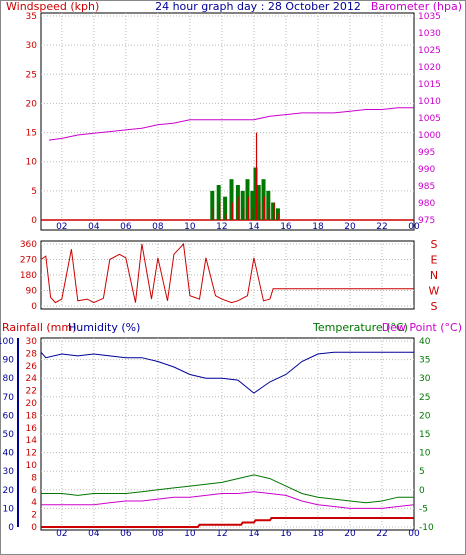 Image resolution: width=466 pixels, height=555 pixels. What do you see at coordinates (11, 528) in the screenshot?
I see `humidity-tick-label: 0` at bounding box center [11, 528].